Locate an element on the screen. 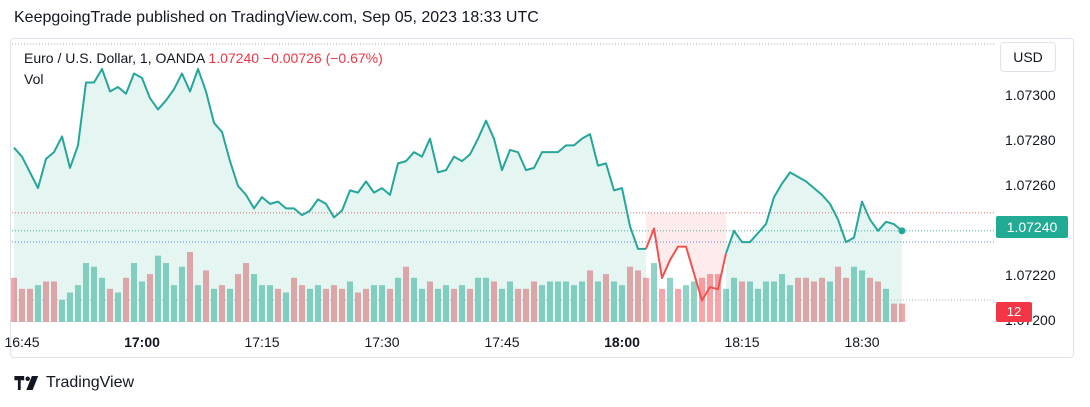 The width and height of the screenshot is (1090, 407). time-tick-label: 17:45 is located at coordinates (502, 342).